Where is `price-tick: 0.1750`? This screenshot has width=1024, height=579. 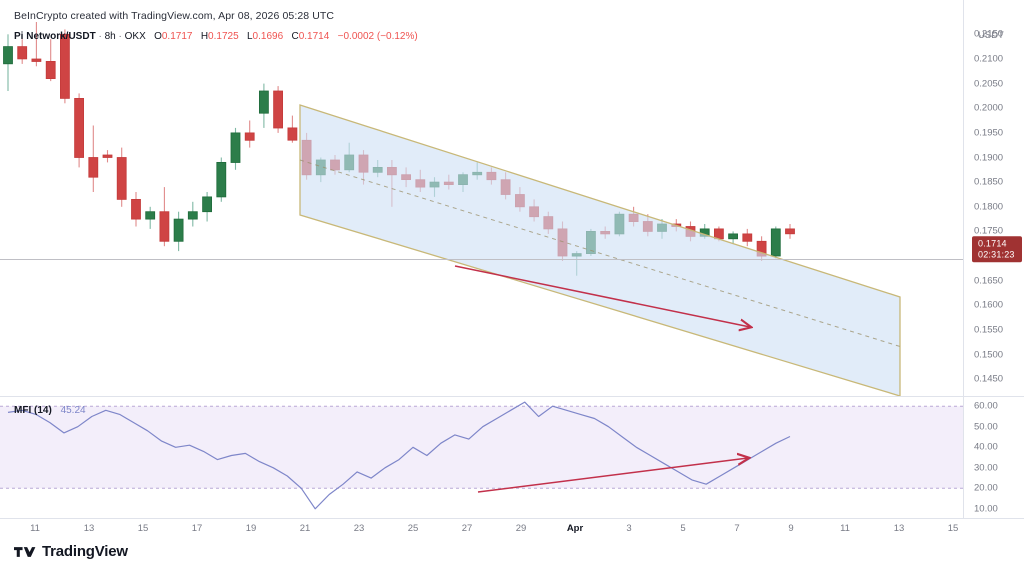
price-tick: 0.1750 is located at coordinates (989, 231).